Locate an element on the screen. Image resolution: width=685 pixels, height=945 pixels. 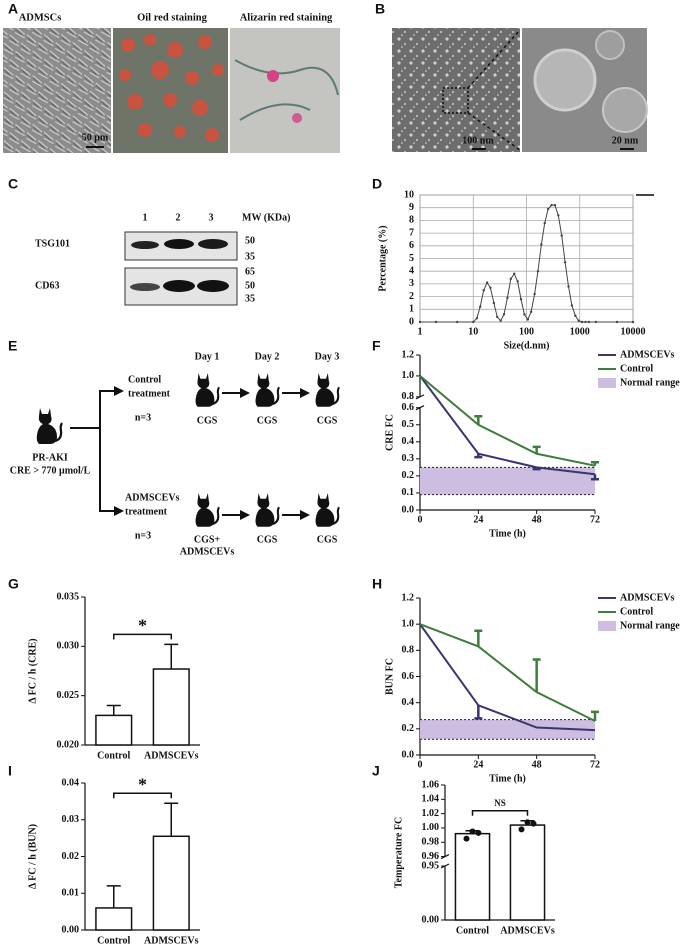
y-tick-label: 0.0 is located at coordinates (408, 509).